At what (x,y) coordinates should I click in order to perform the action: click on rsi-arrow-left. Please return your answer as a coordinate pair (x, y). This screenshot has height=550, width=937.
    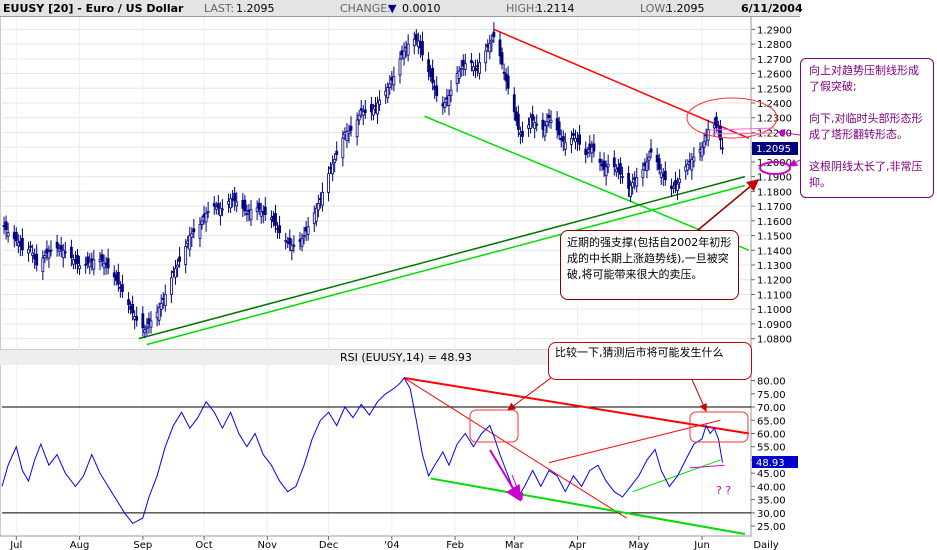
    Looking at the image, I should click on (531, 392).